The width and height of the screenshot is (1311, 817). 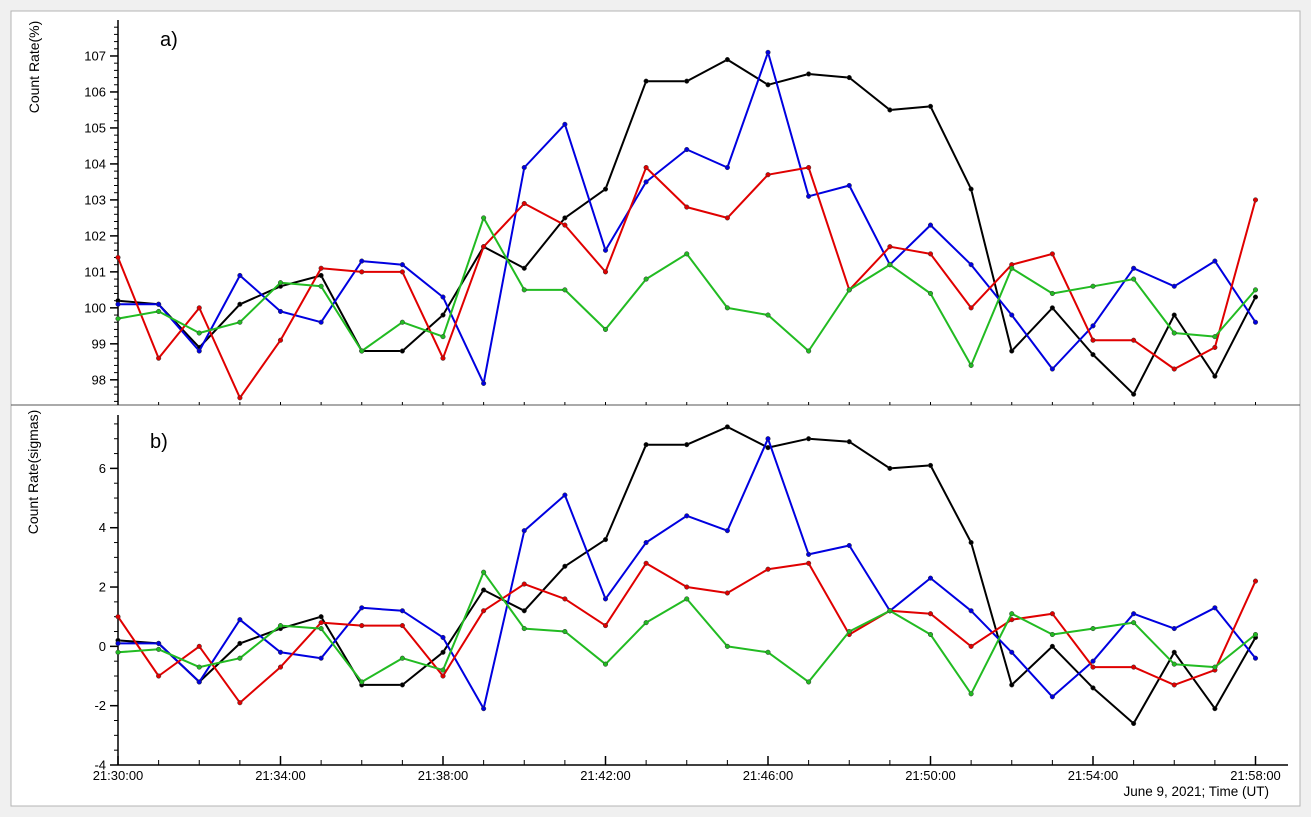 I want to click on y-tick-label: 105, so click(x=95, y=127).